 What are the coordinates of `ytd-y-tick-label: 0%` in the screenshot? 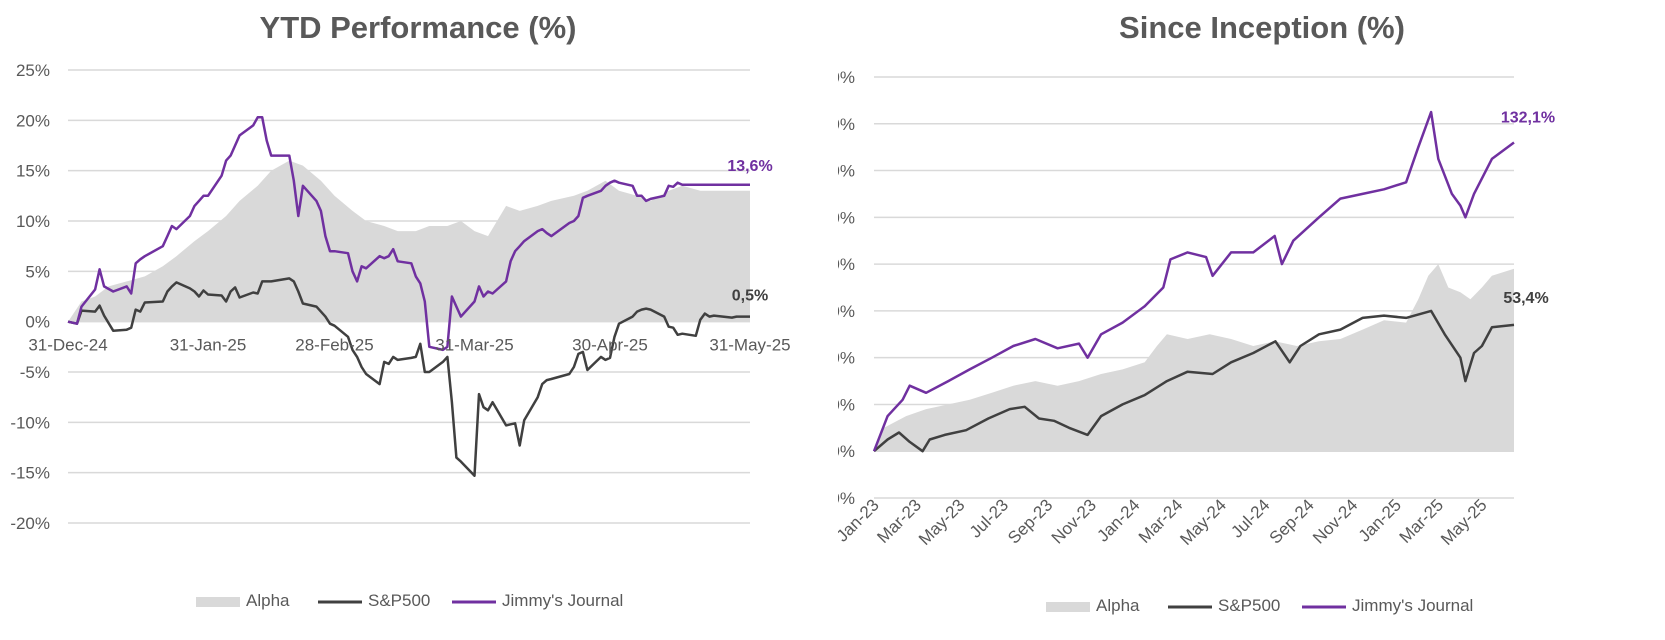 It's located at (37, 322).